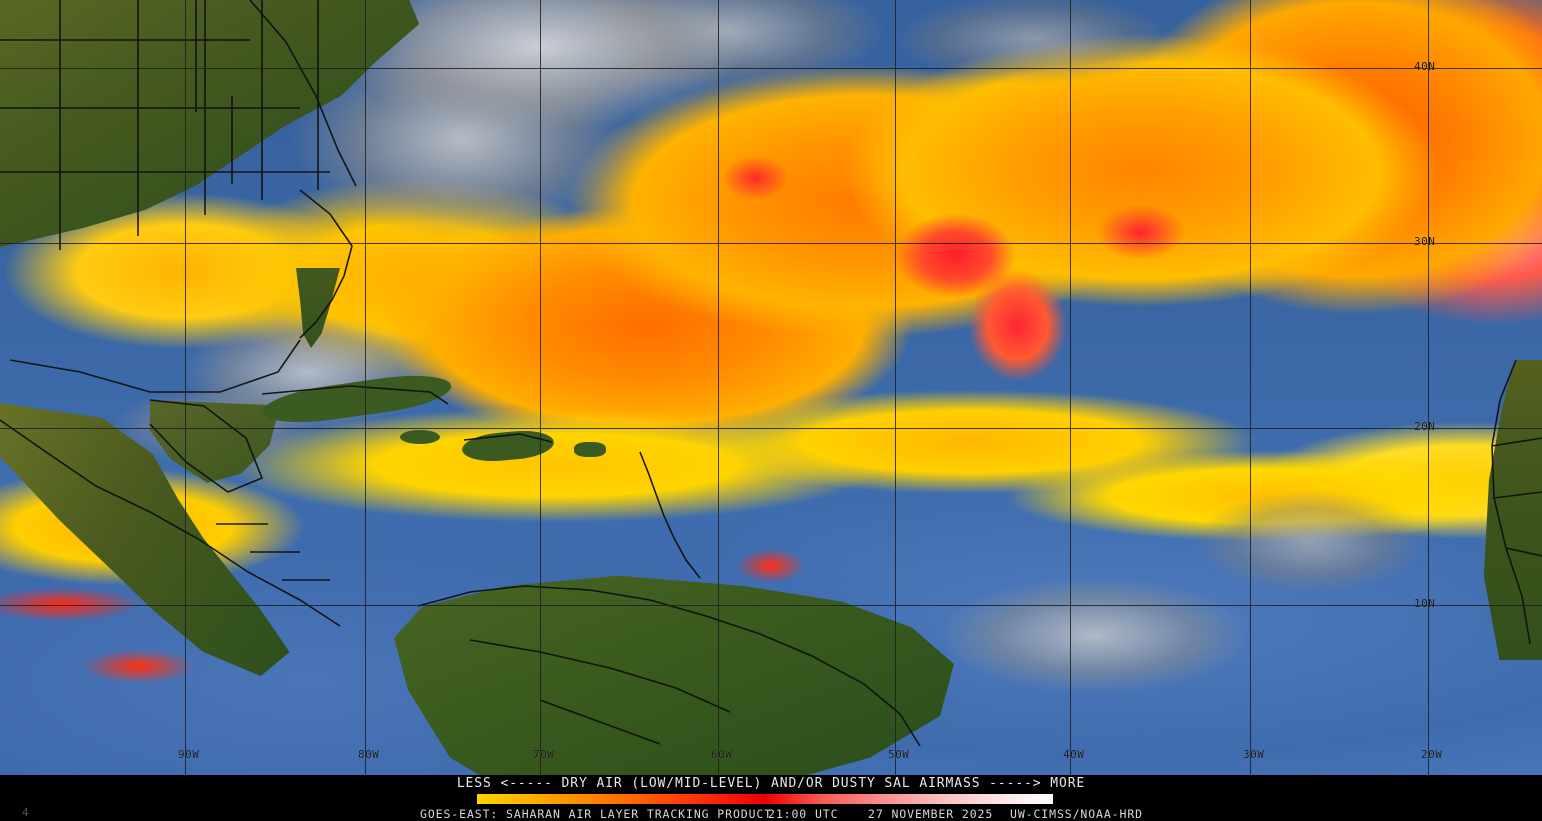  What do you see at coordinates (1077, 814) in the screenshot?
I see `product-credit: UW-CIMSS/NOAA-HRD` at bounding box center [1077, 814].